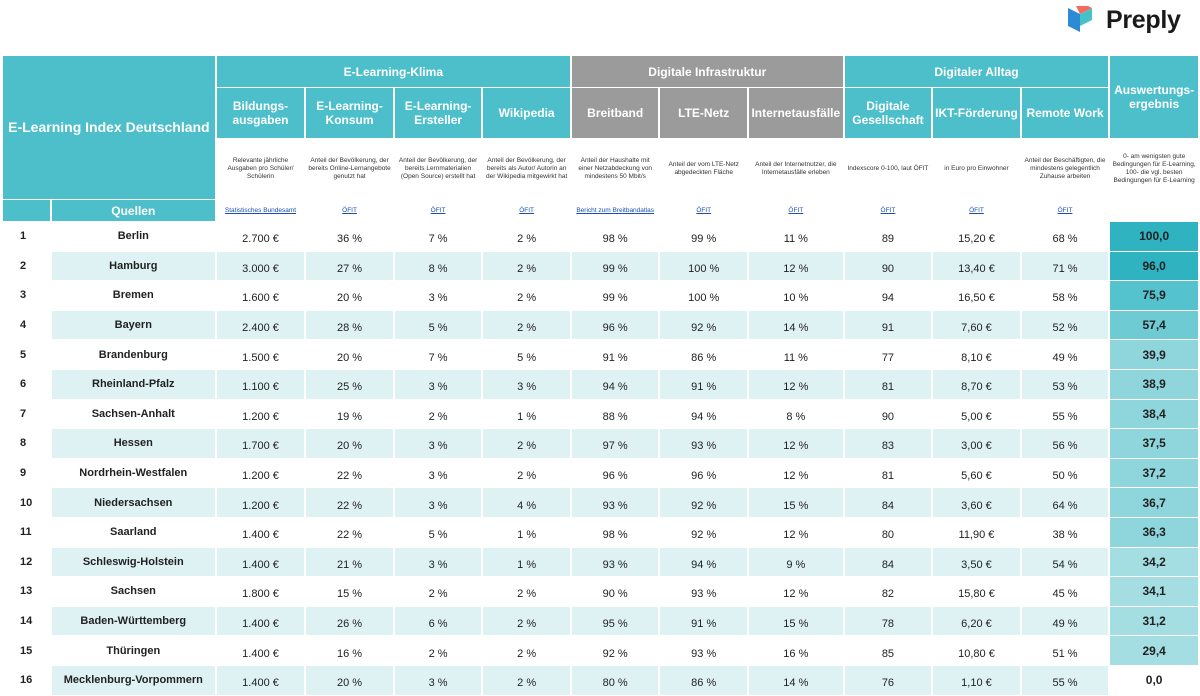  Describe the element at coordinates (888, 502) in the screenshot. I see `value-cell: 84` at that location.